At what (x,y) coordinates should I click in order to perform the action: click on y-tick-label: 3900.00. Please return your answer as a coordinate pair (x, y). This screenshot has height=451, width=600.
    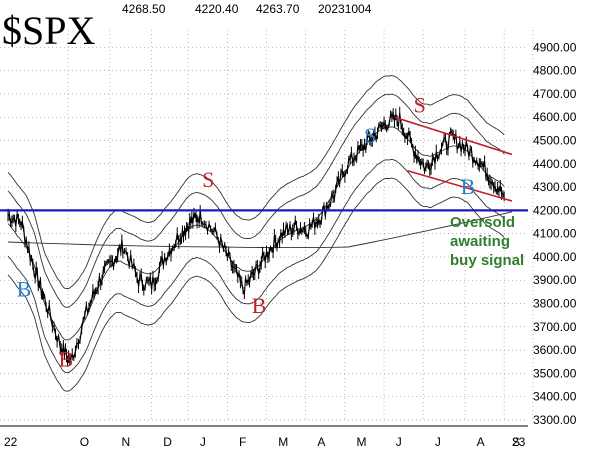
    Looking at the image, I should click on (555, 280).